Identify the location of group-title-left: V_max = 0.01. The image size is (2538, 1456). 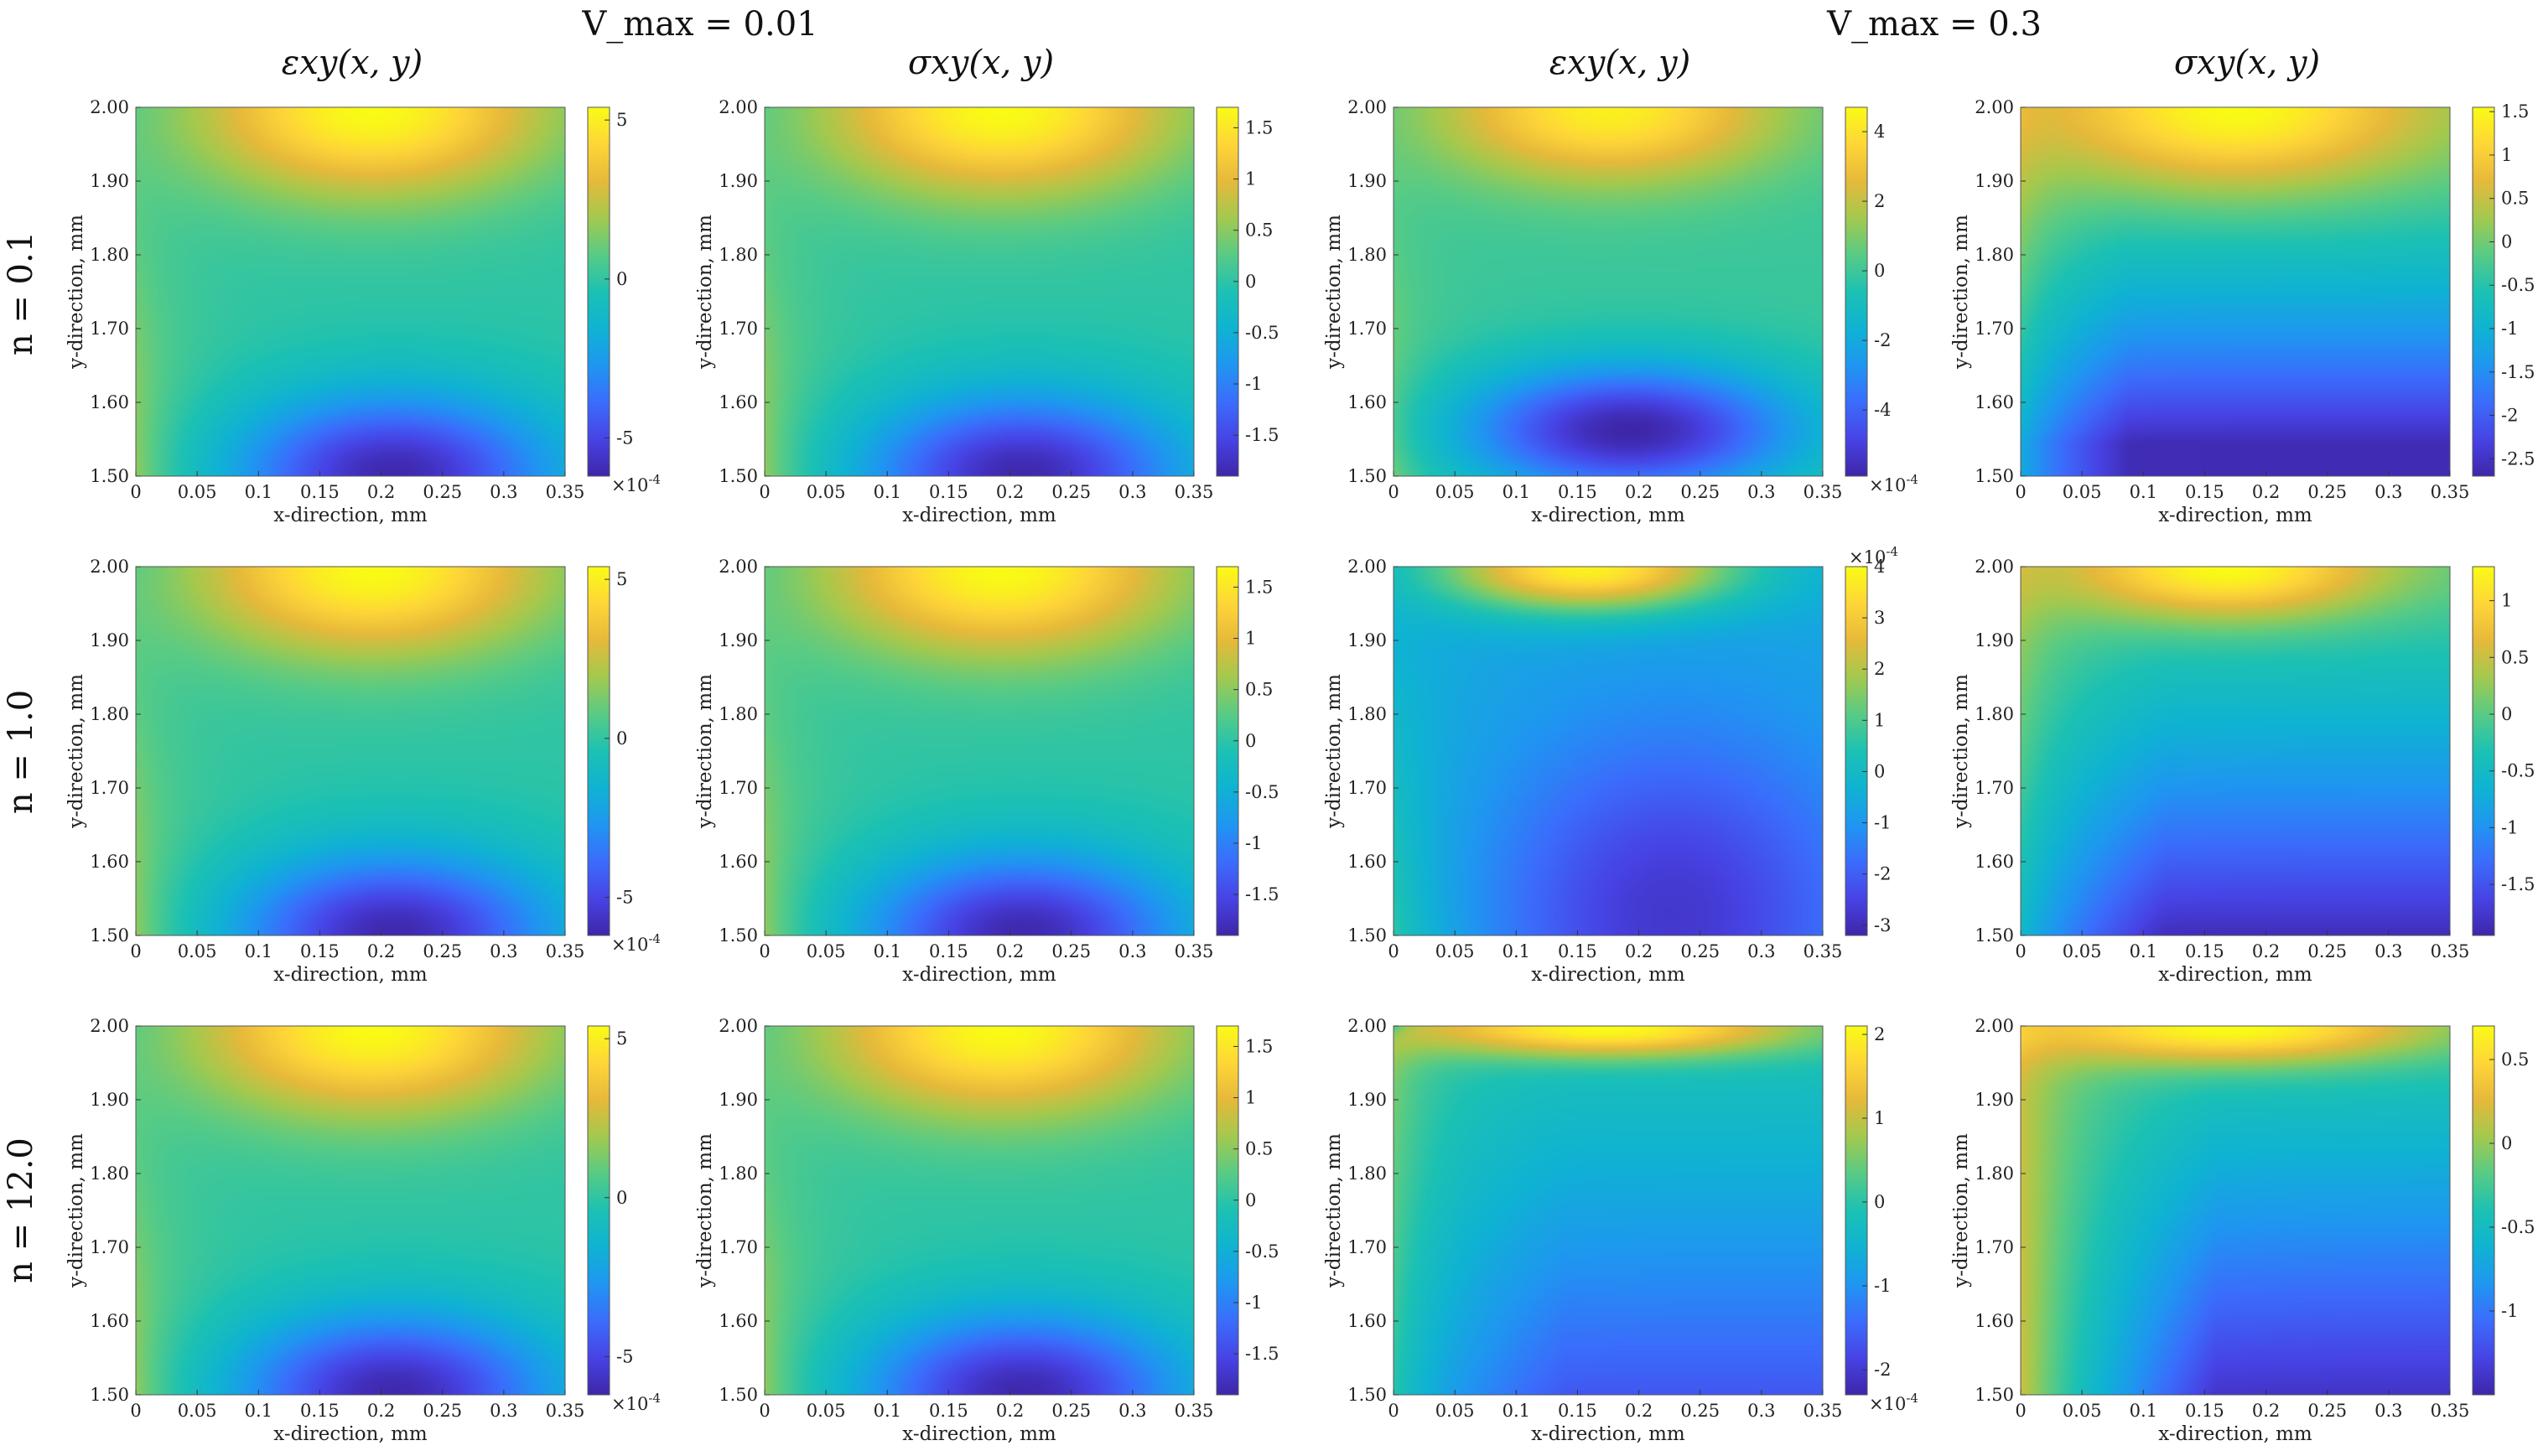
(699, 24).